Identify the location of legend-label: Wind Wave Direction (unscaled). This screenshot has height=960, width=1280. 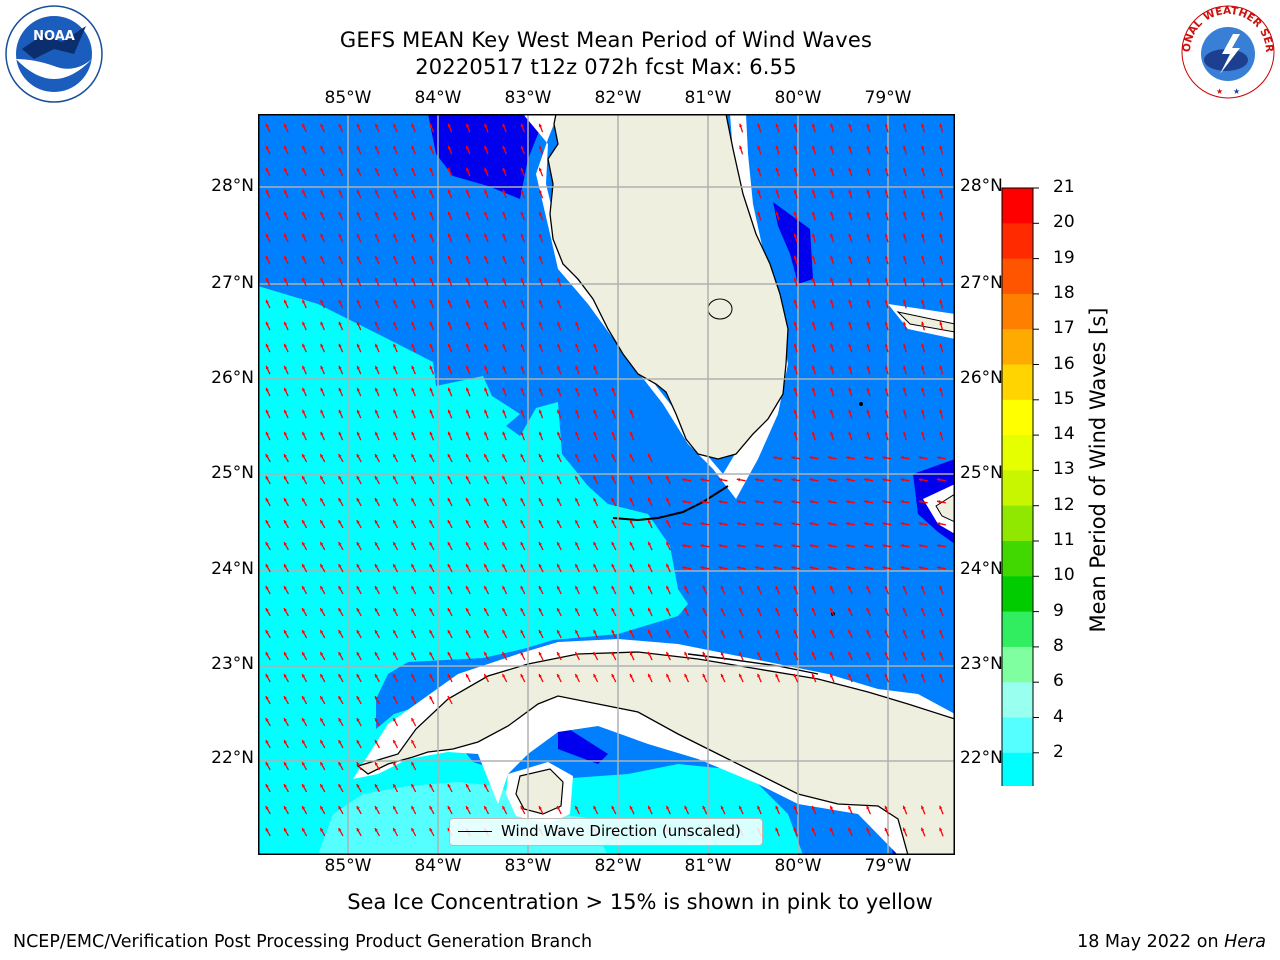
(621, 831).